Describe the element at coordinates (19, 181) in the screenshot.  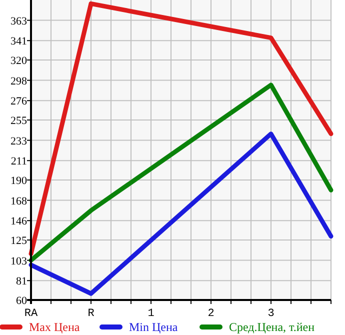
I see `y-tick-label: 190` at that location.